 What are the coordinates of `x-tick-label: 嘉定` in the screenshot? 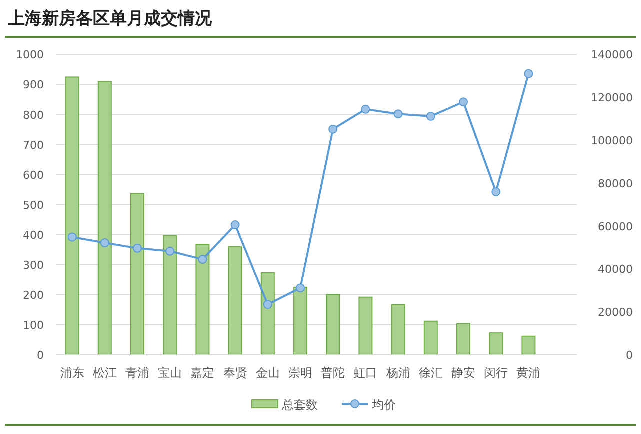 It's located at (202, 373).